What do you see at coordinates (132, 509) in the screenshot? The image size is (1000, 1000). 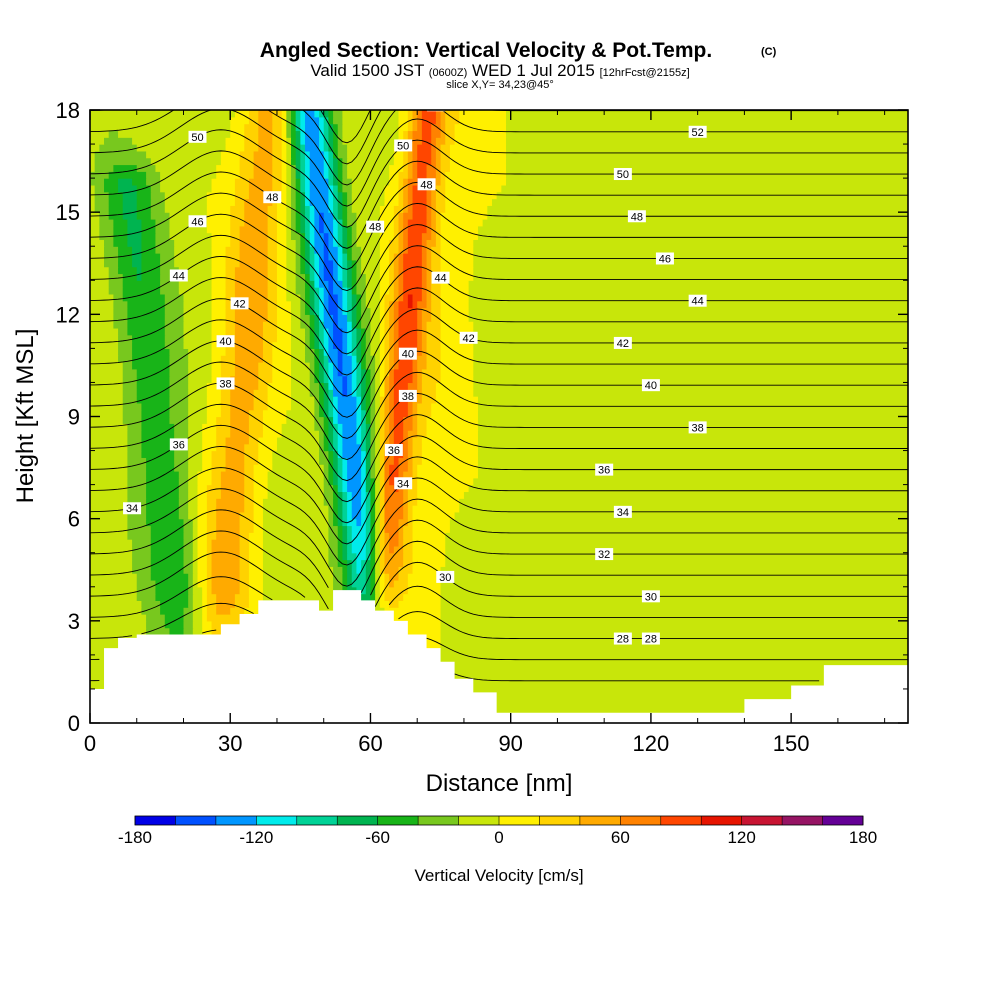 I see `svg-text: 34` at bounding box center [132, 509].